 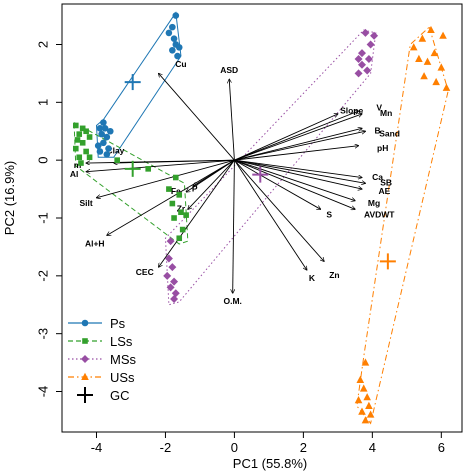 What do you see at coordinates (115, 151) in the screenshot?
I see `loading-label: Clay` at bounding box center [115, 151].